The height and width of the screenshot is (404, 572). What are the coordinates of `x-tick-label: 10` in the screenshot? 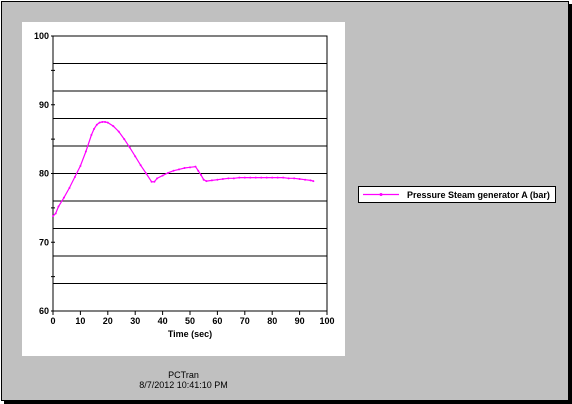 It's located at (80, 321).